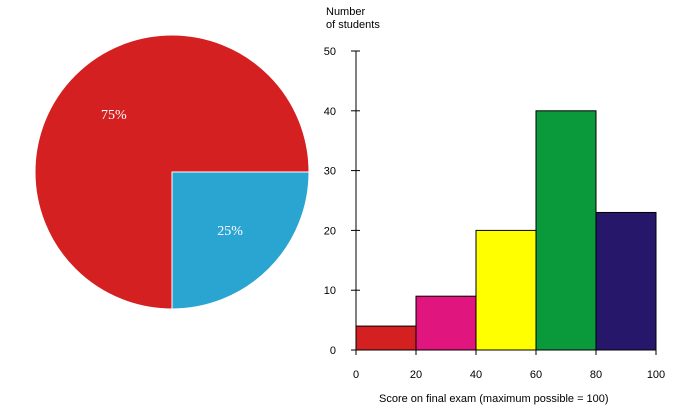 The image size is (689, 416). I want to click on x-tick-label-1: 20, so click(416, 375).